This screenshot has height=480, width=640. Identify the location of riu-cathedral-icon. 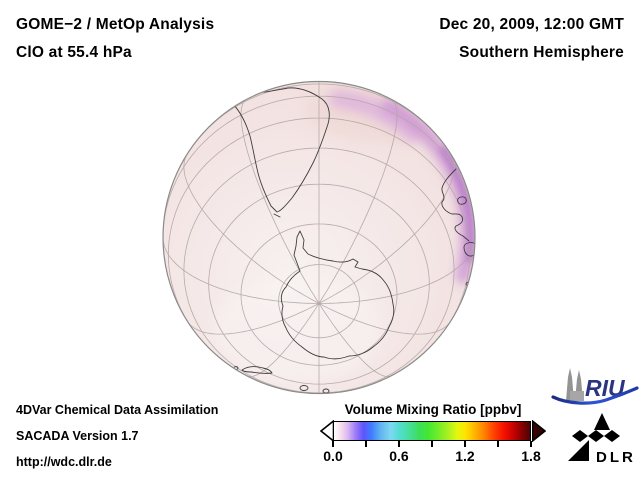
(575, 384).